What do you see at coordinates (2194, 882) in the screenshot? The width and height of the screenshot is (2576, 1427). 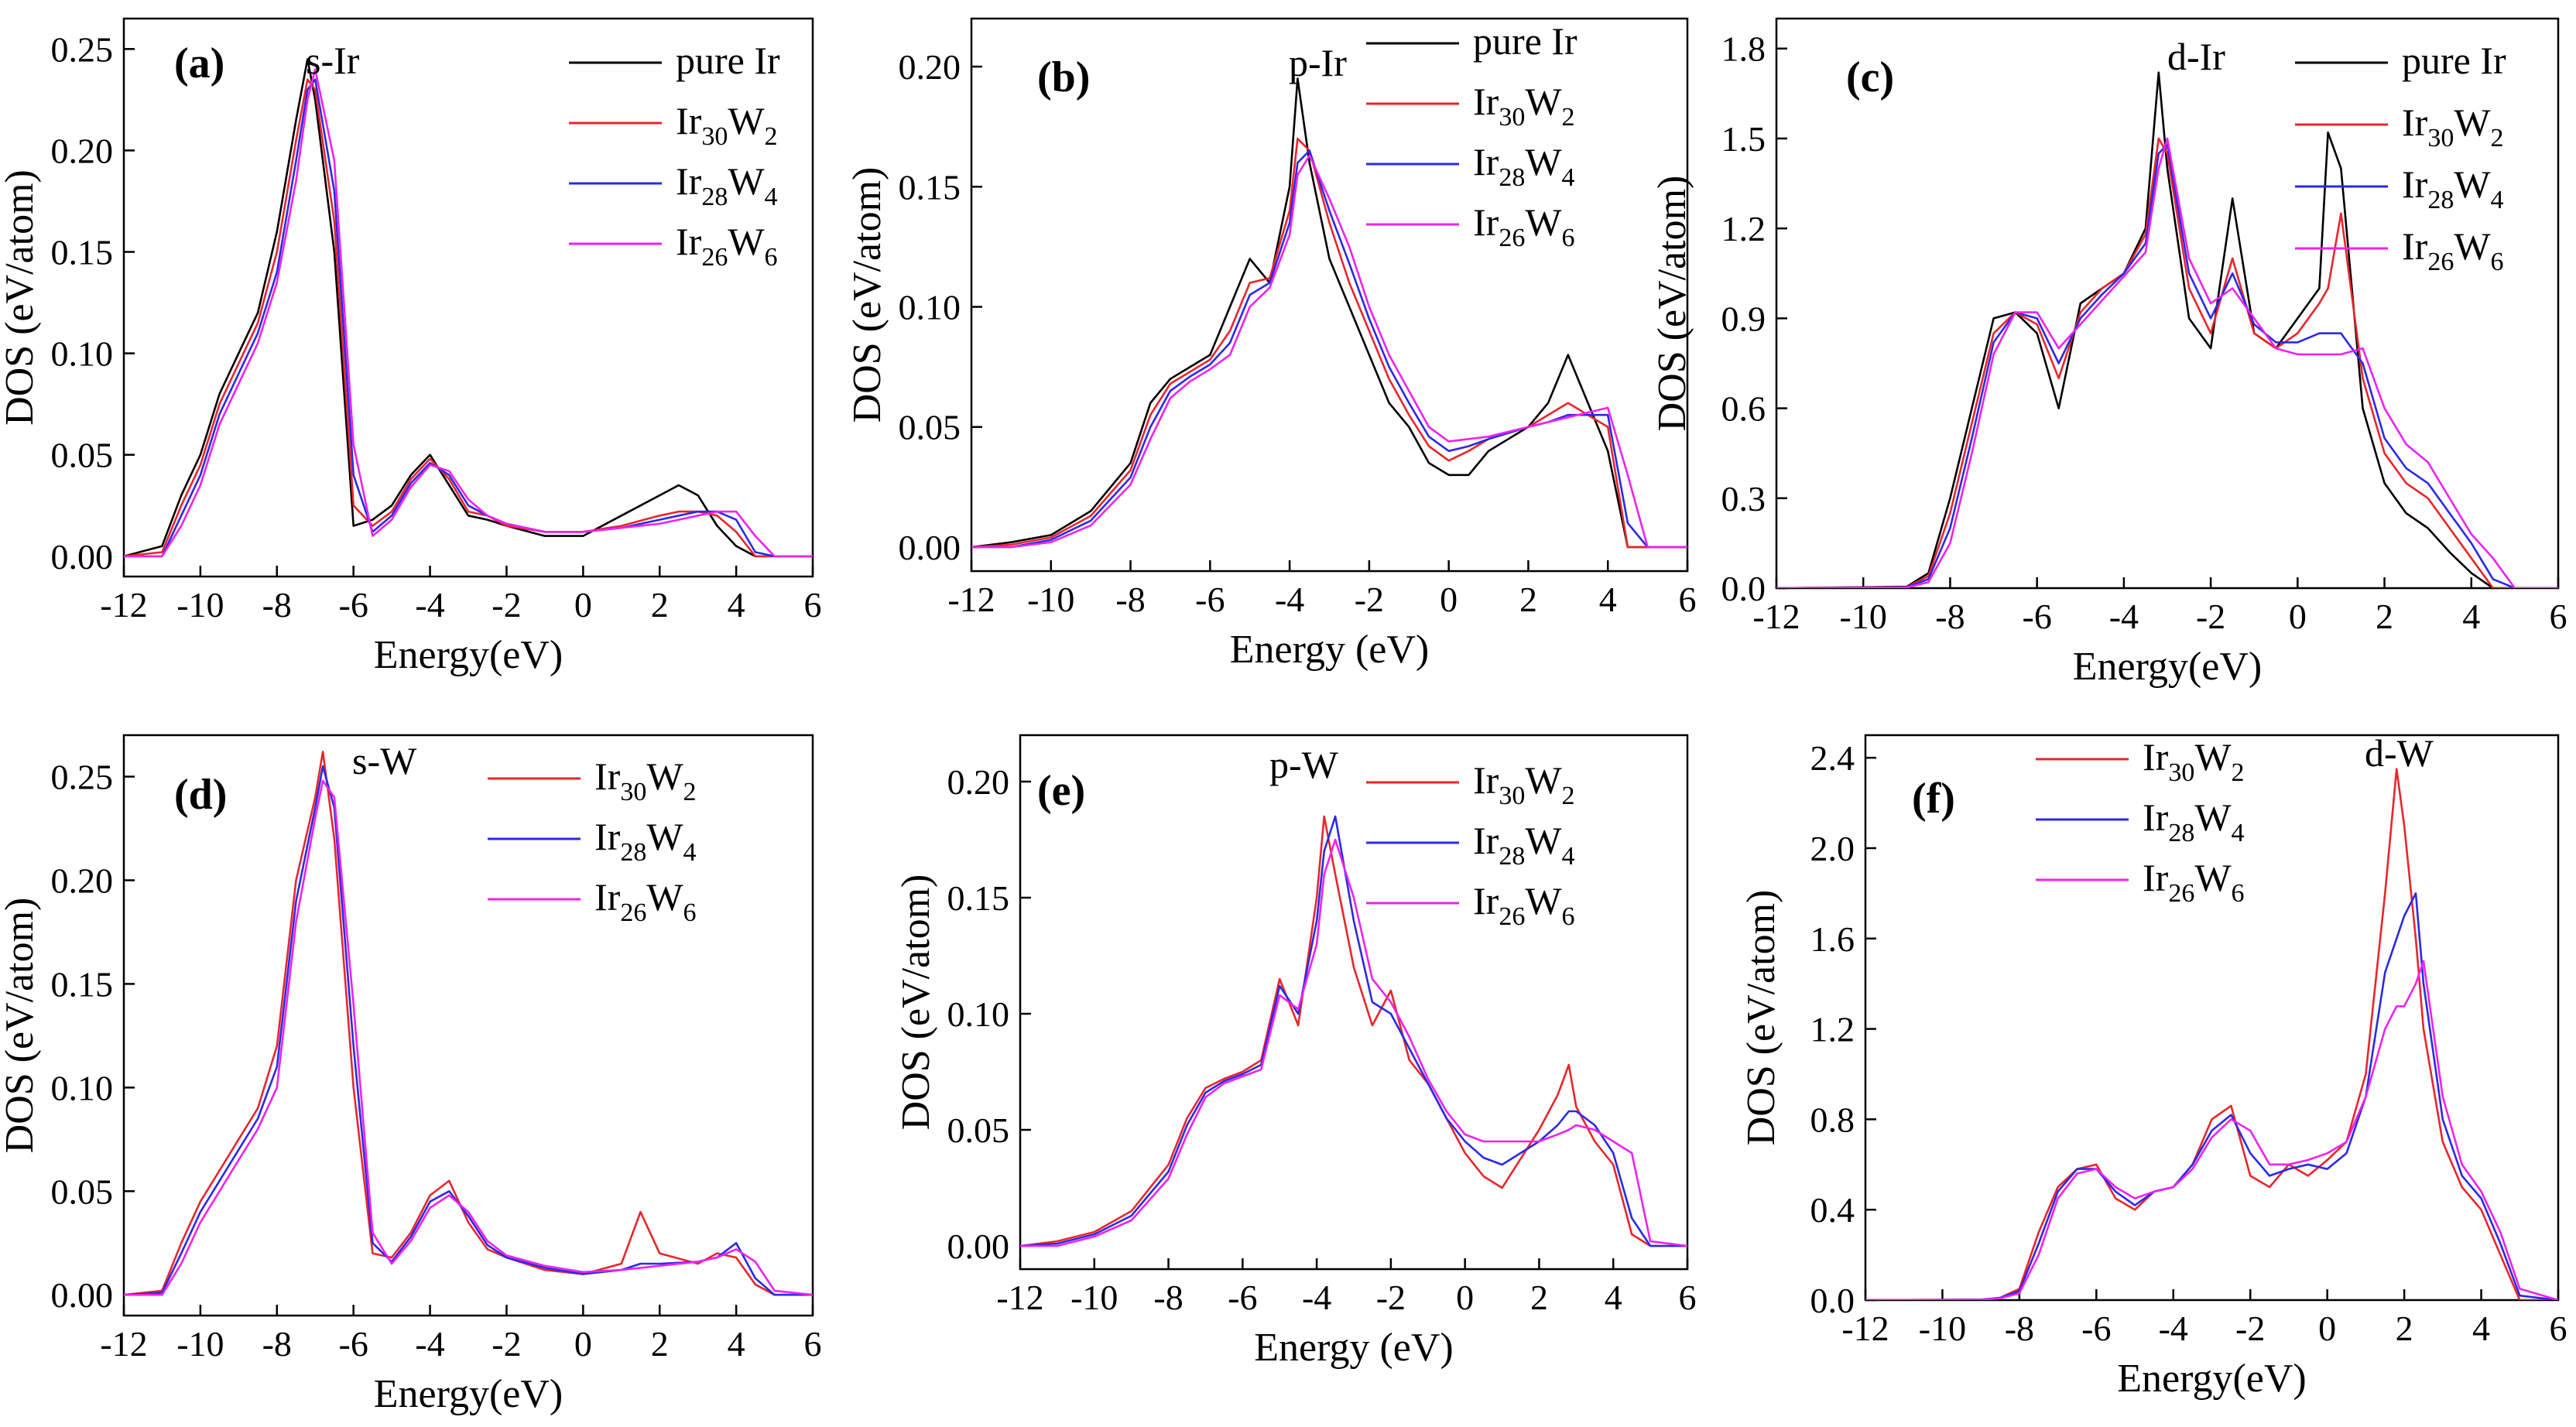 I see `legend-label-ir26w6: Ir26W6` at bounding box center [2194, 882].